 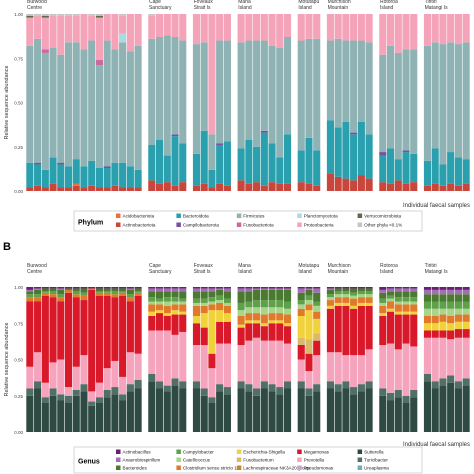 I want to click on x-axis-label: Individual faecal samples, so click(x=436, y=206).